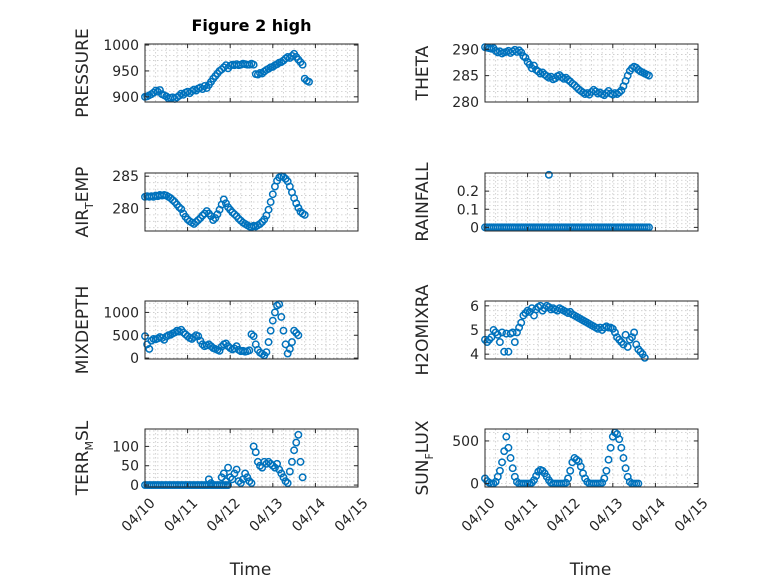 This screenshot has height=583, width=778. Describe the element at coordinates (423, 73) in the screenshot. I see `y-axis-label: THETA` at that location.